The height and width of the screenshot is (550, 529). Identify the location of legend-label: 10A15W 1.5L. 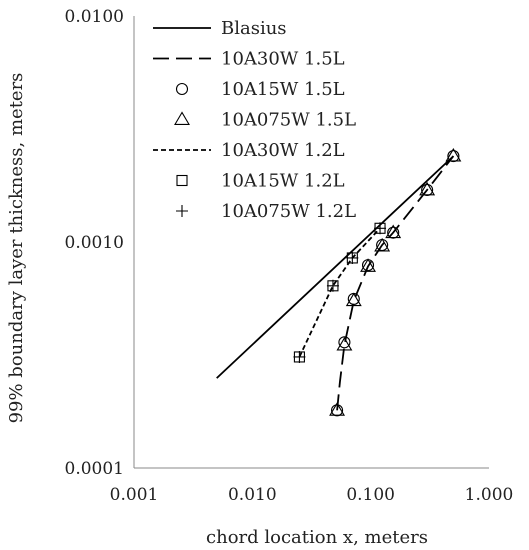
(283, 89).